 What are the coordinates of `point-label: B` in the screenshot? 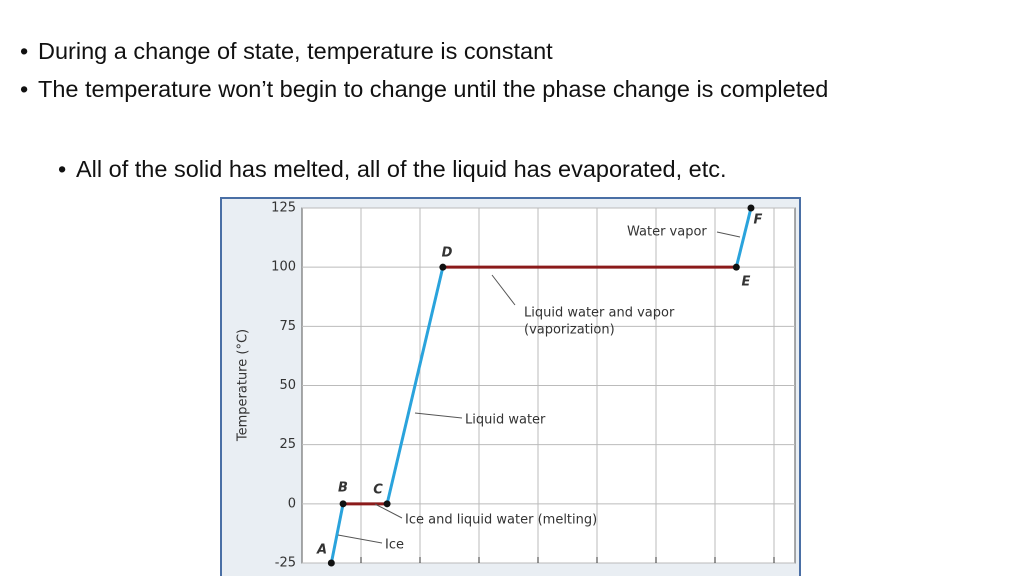 It's located at (343, 488).